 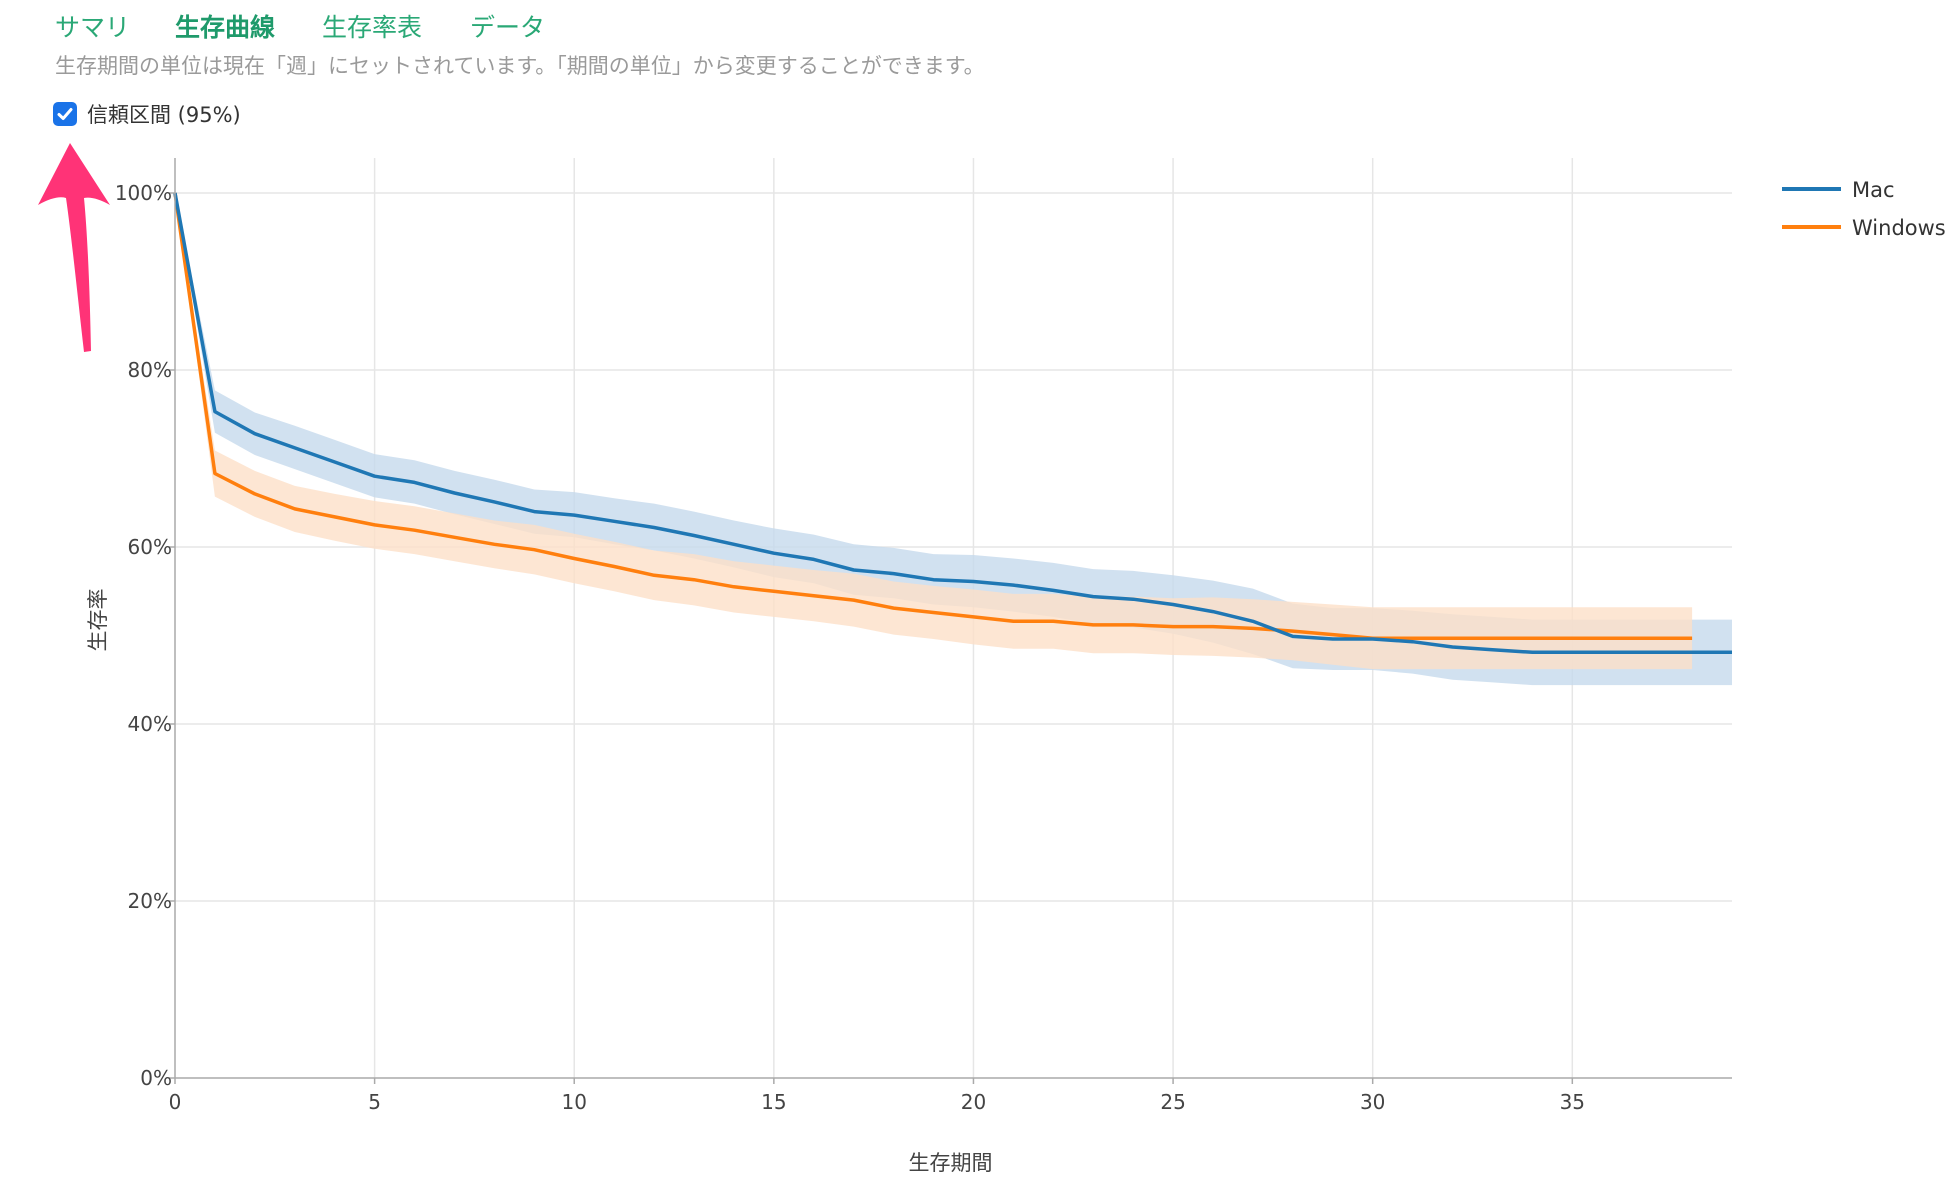 What do you see at coordinates (508, 27) in the screenshot?
I see `tab-data: データ` at bounding box center [508, 27].